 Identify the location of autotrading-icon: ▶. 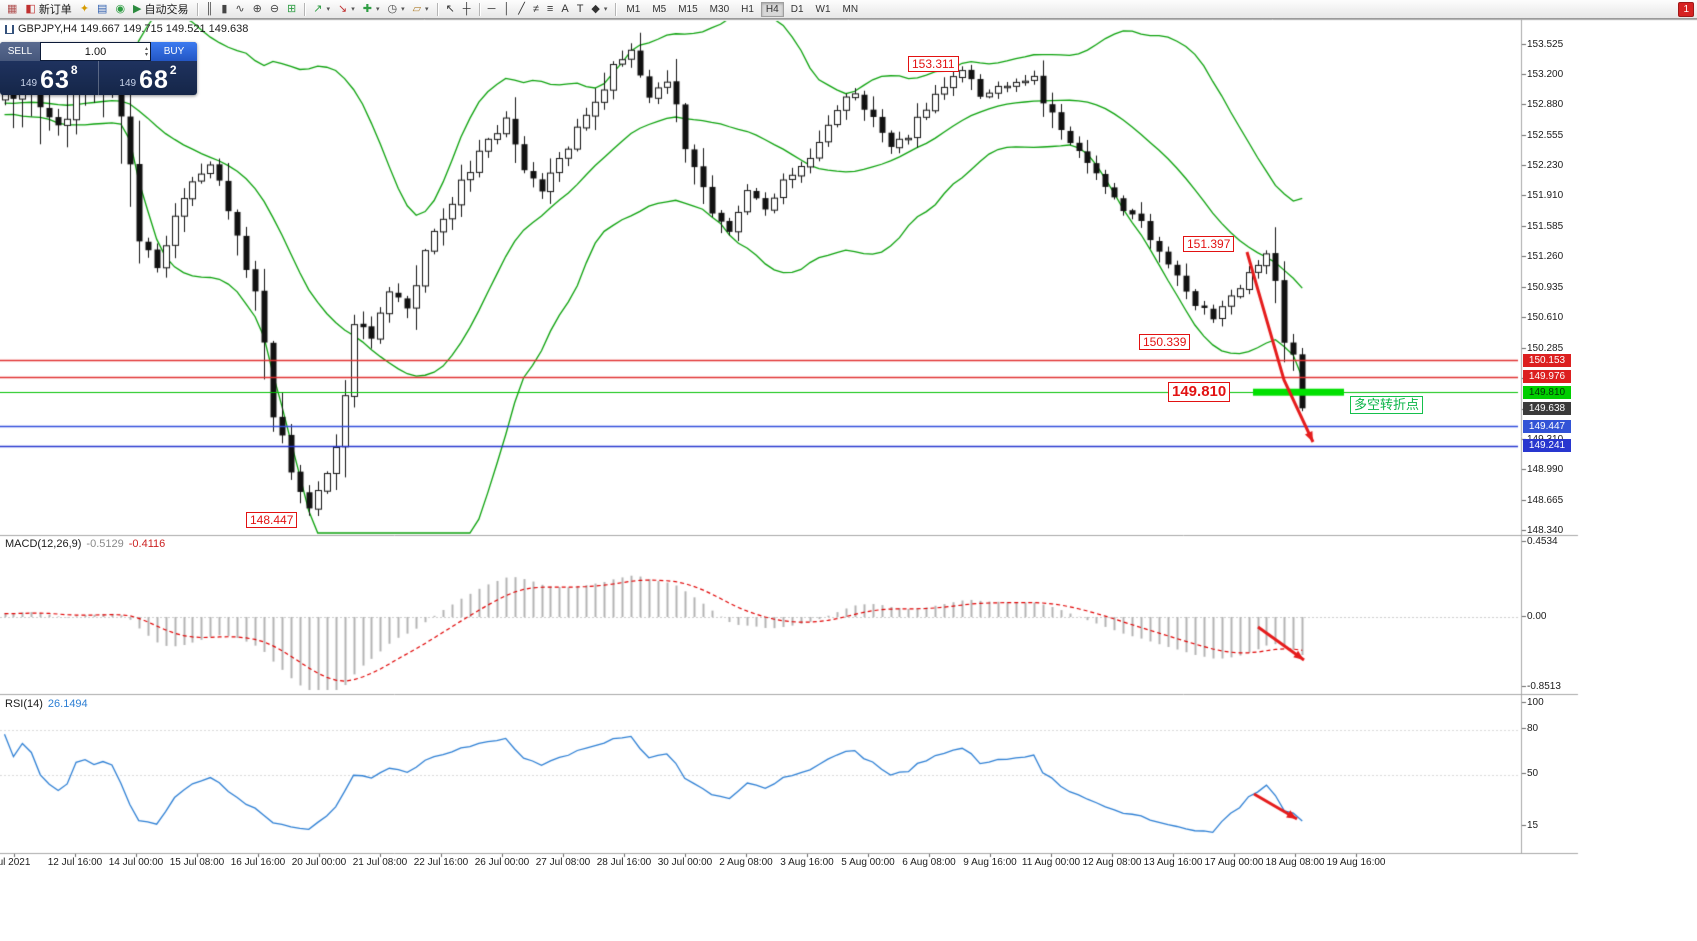
(137, 8).